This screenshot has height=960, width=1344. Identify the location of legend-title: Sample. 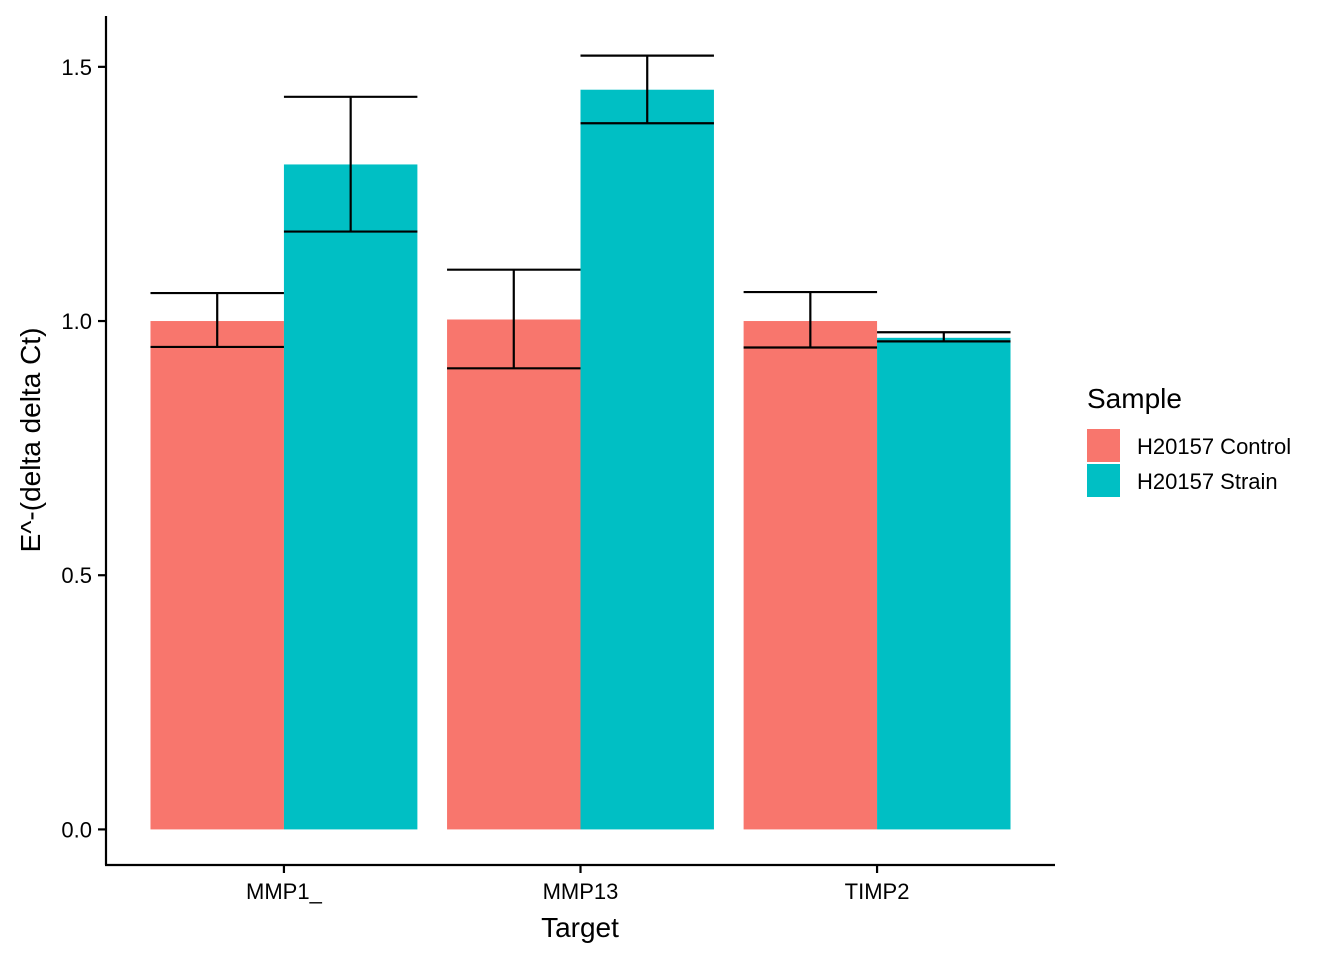
(1134, 398).